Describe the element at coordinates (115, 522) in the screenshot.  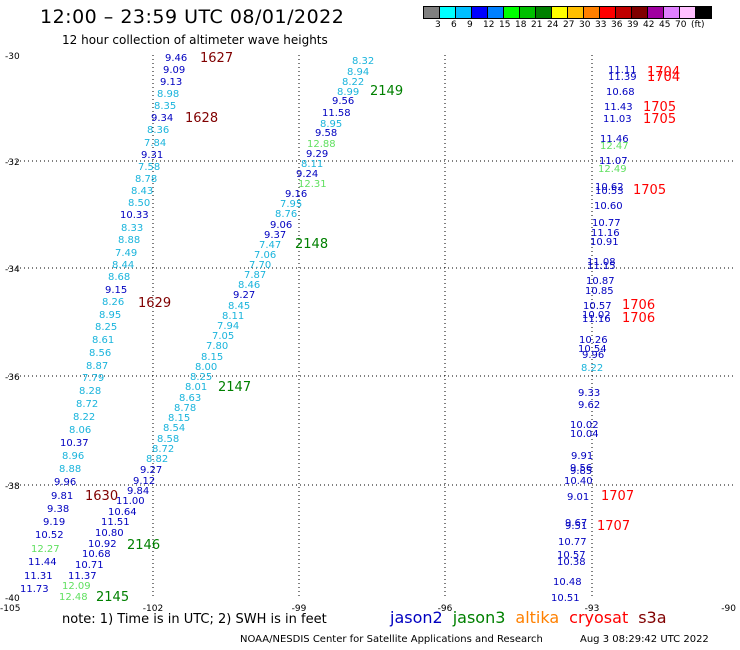
I see `wave-height-value: 11.51` at that location.